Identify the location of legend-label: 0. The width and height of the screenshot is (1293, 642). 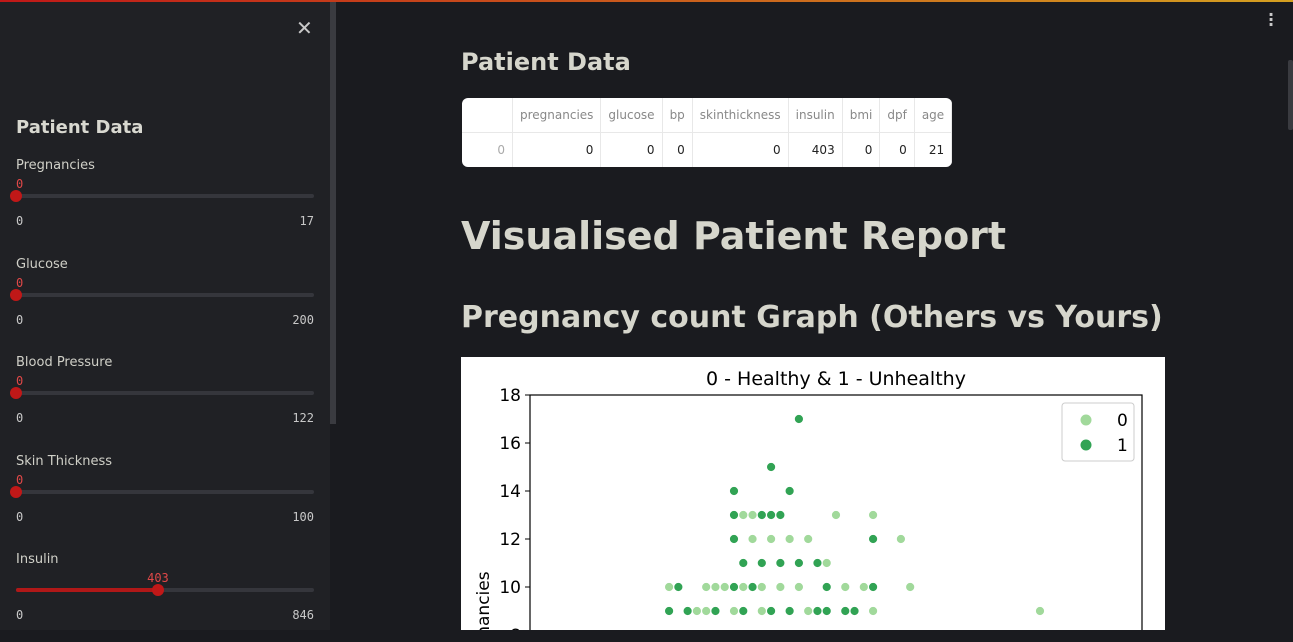
(1122, 421).